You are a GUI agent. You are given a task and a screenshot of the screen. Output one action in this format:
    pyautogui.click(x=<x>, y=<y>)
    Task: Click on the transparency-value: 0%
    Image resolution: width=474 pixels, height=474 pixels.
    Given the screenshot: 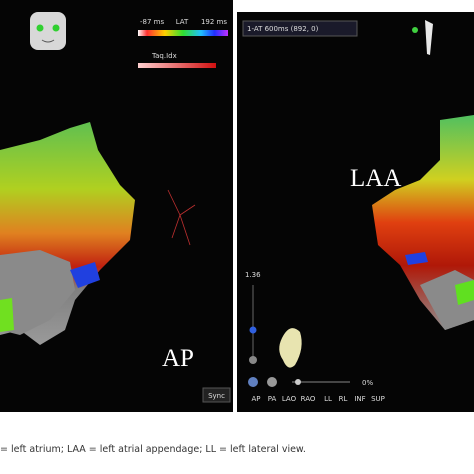 What is the action you would take?
    pyautogui.click(x=367, y=383)
    